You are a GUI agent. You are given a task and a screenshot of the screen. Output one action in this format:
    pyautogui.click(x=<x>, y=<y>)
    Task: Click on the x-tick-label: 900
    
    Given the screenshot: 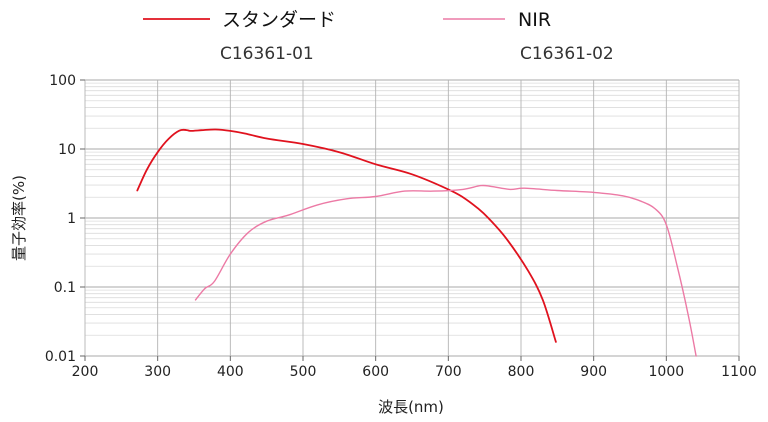 What is the action you would take?
    pyautogui.click(x=593, y=372)
    